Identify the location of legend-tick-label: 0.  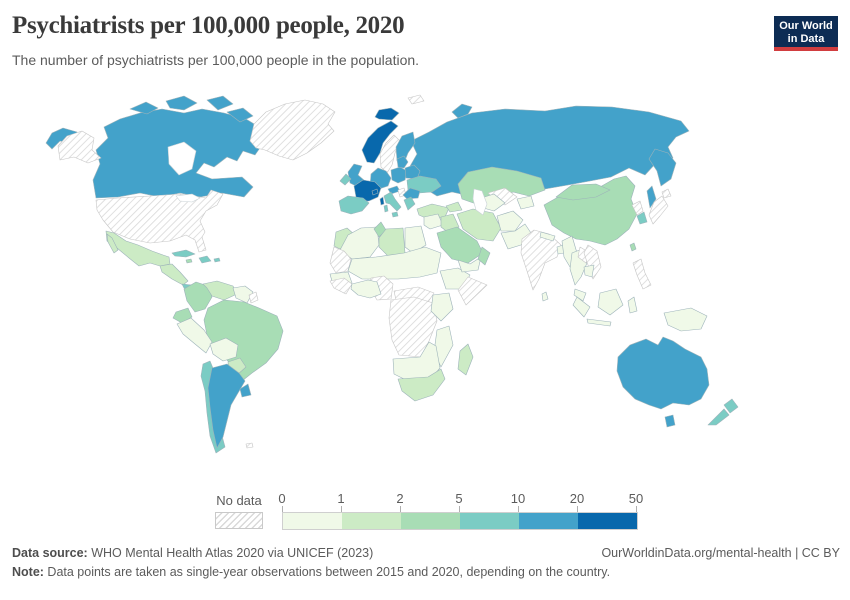
(282, 498).